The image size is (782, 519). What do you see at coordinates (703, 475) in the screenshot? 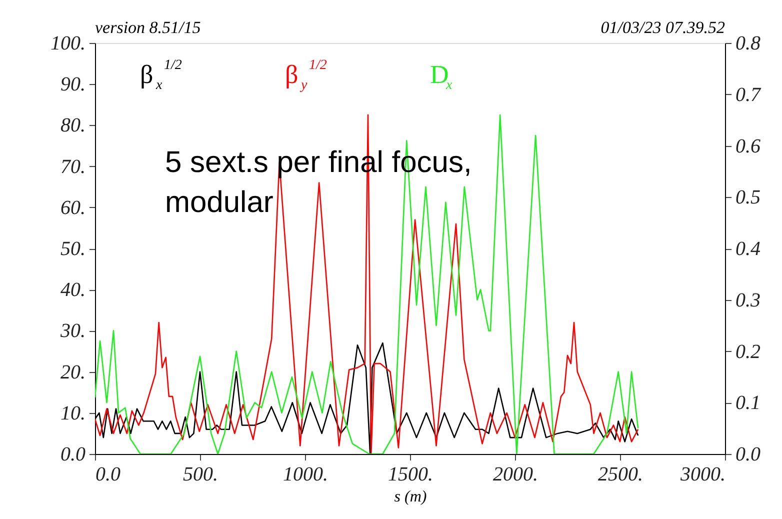
I see `x-tick-label: 3000.` at bounding box center [703, 475].